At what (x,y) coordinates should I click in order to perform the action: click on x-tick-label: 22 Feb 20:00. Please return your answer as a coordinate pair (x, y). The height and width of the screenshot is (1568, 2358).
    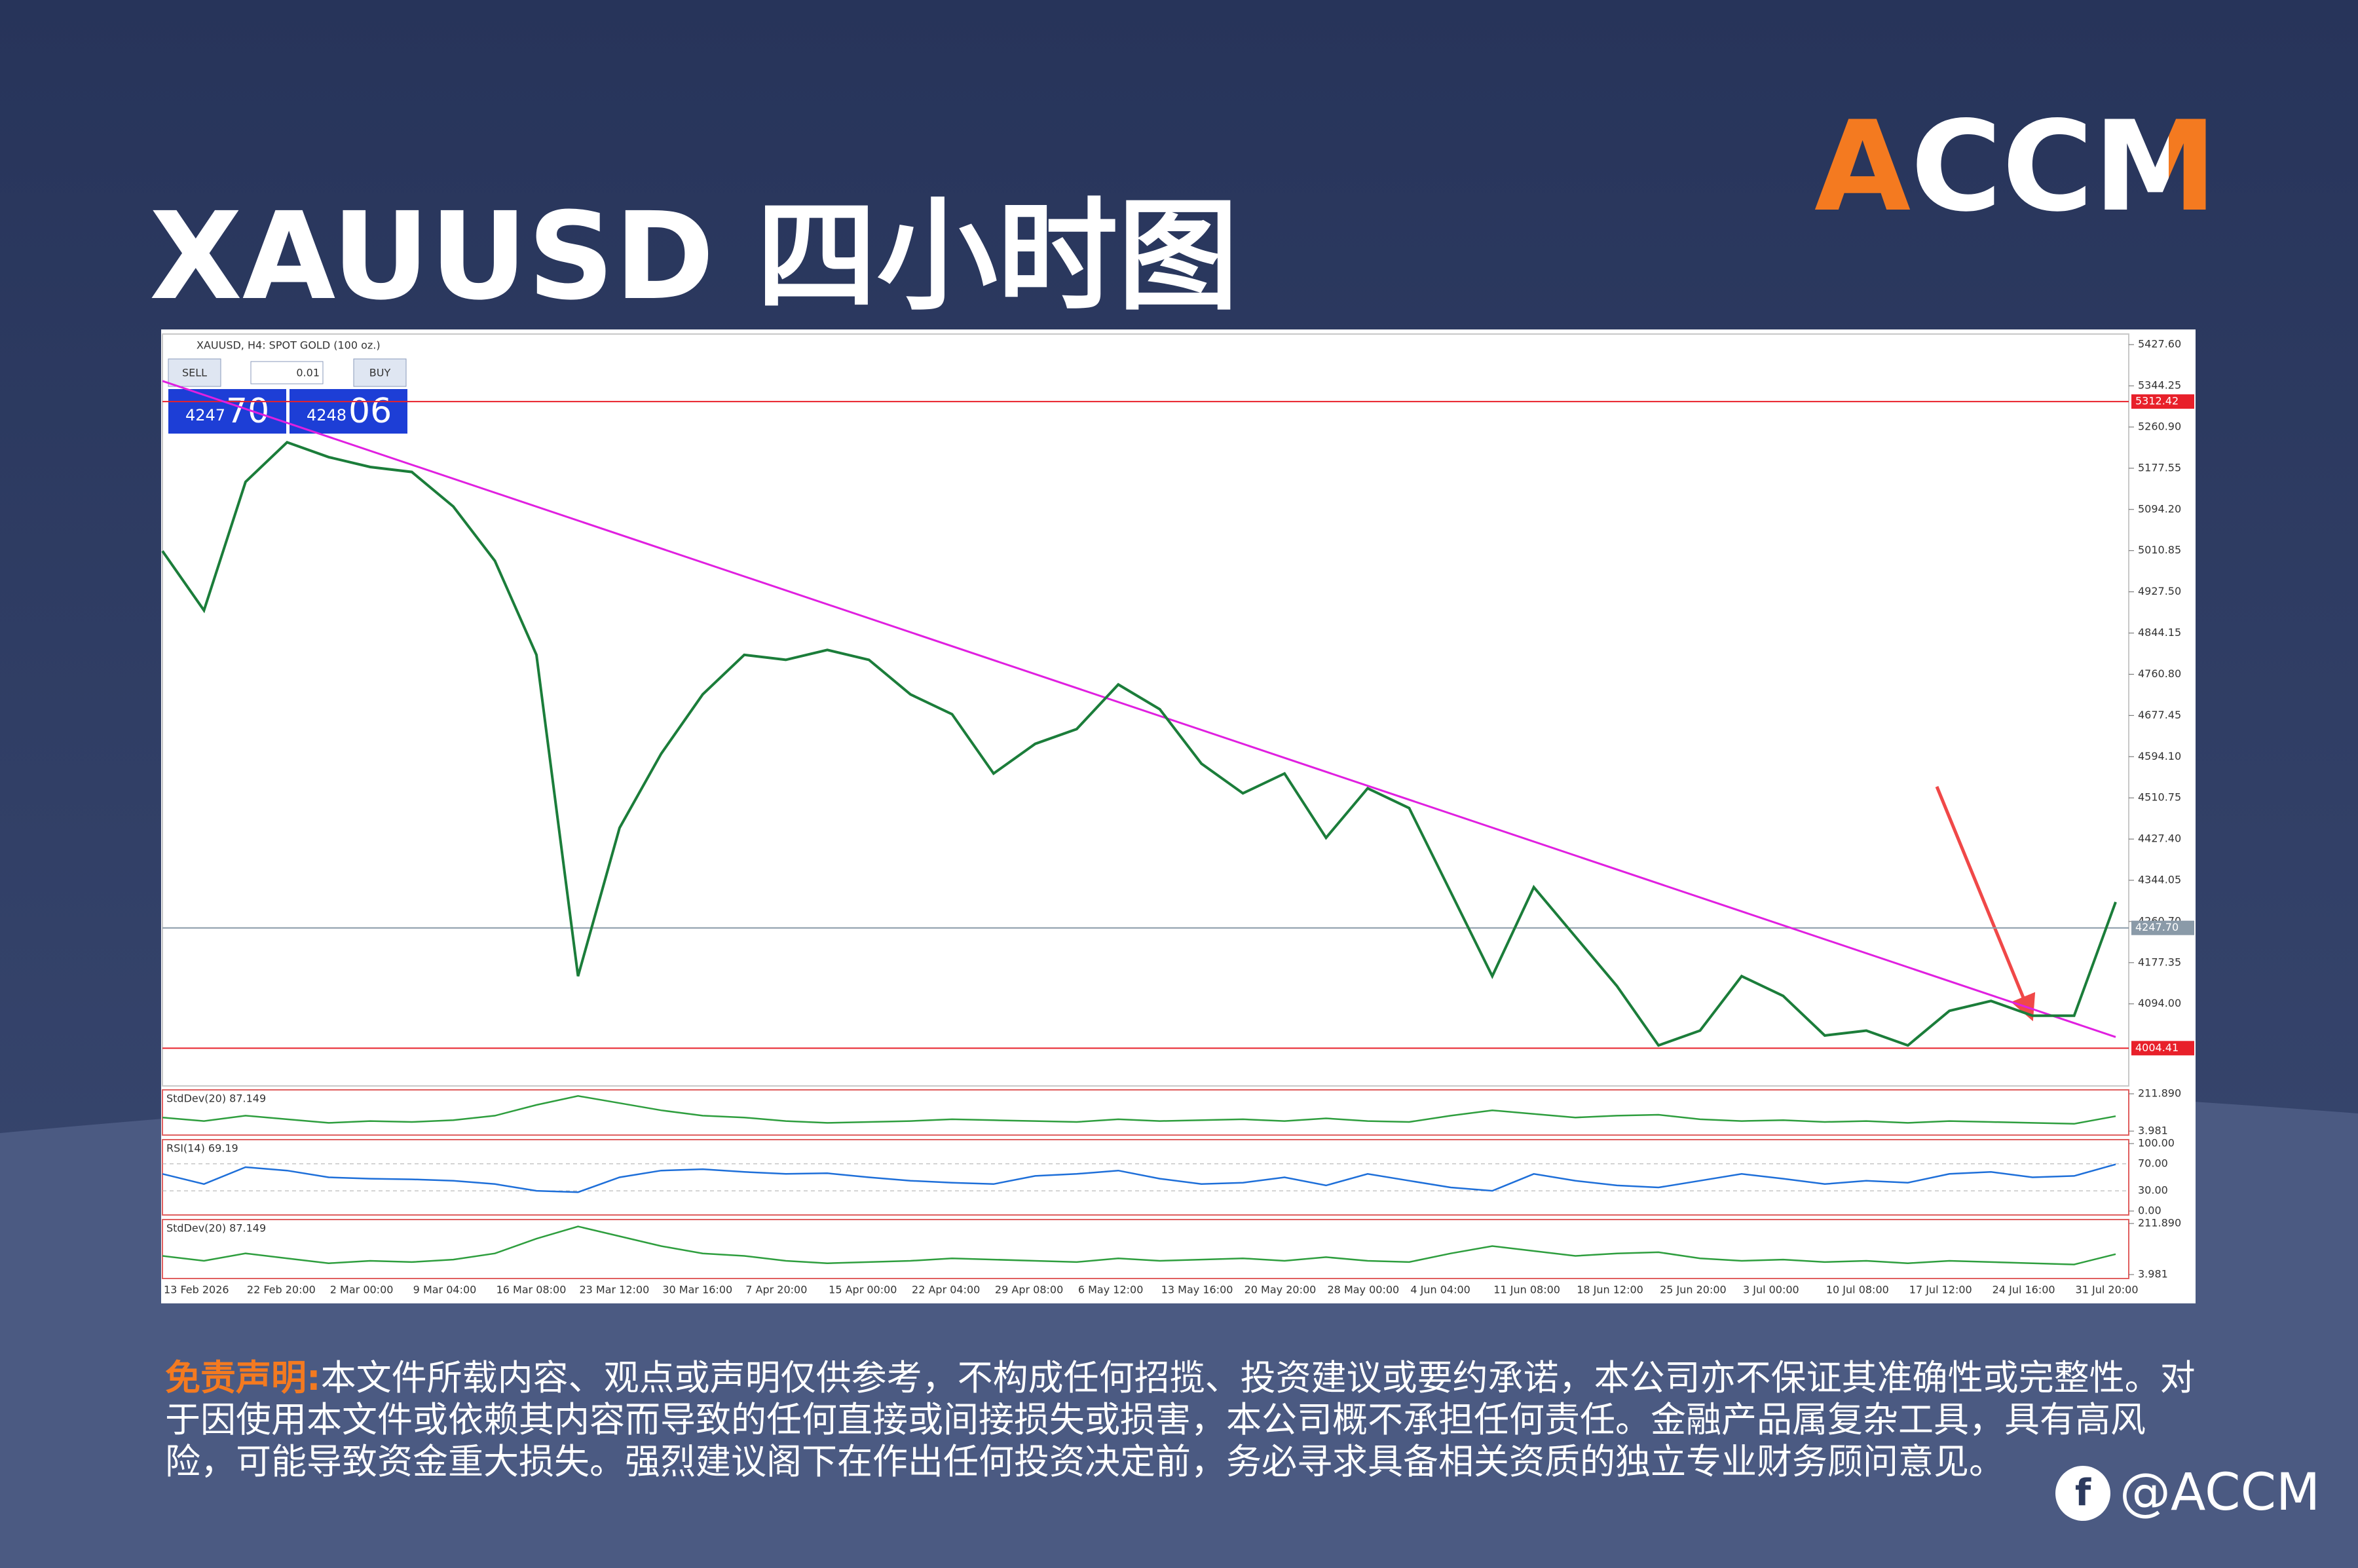
    Looking at the image, I should click on (282, 1290).